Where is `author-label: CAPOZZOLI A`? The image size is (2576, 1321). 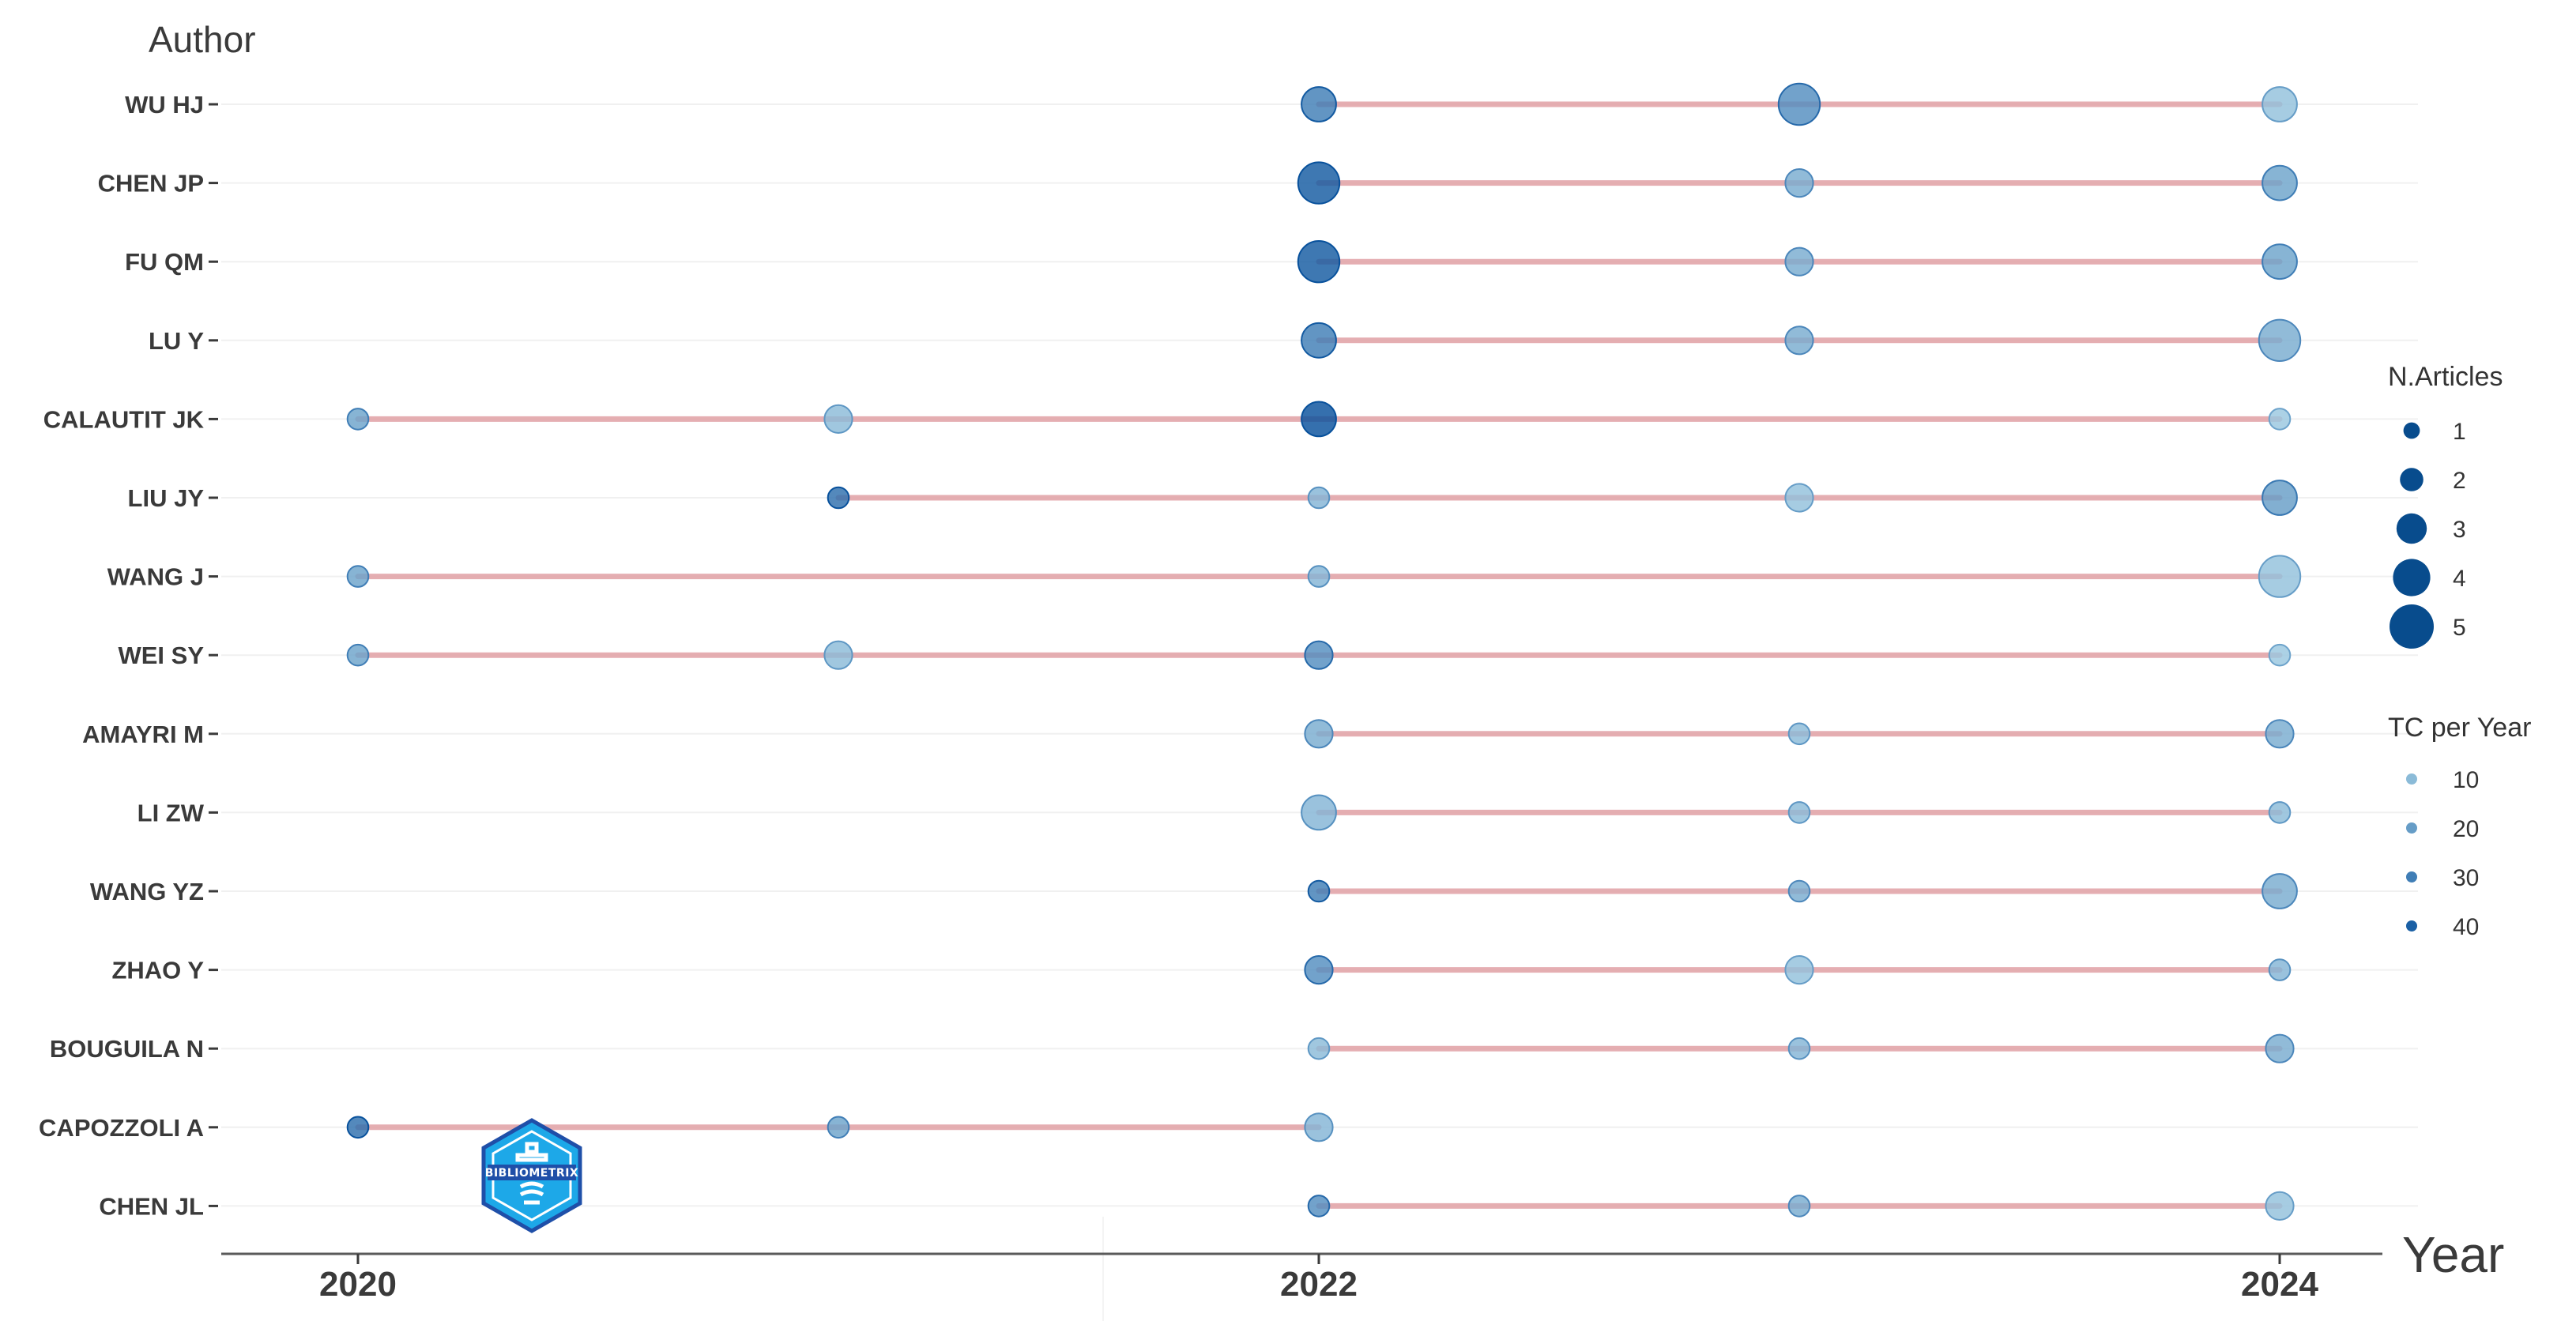 author-label: CAPOZZOLI A is located at coordinates (121, 1128).